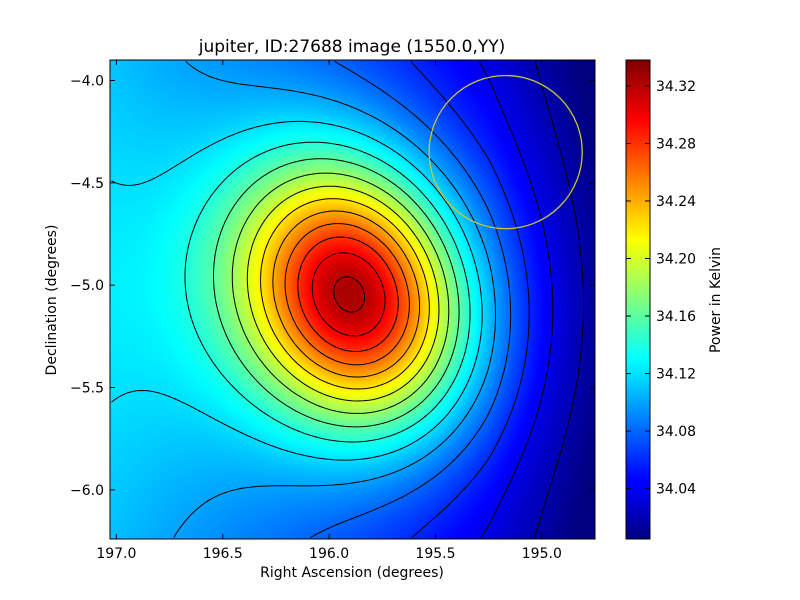 This screenshot has width=800, height=600. Describe the element at coordinates (716, 300) in the screenshot. I see `colorbar-label: Power in Kelvin` at that location.